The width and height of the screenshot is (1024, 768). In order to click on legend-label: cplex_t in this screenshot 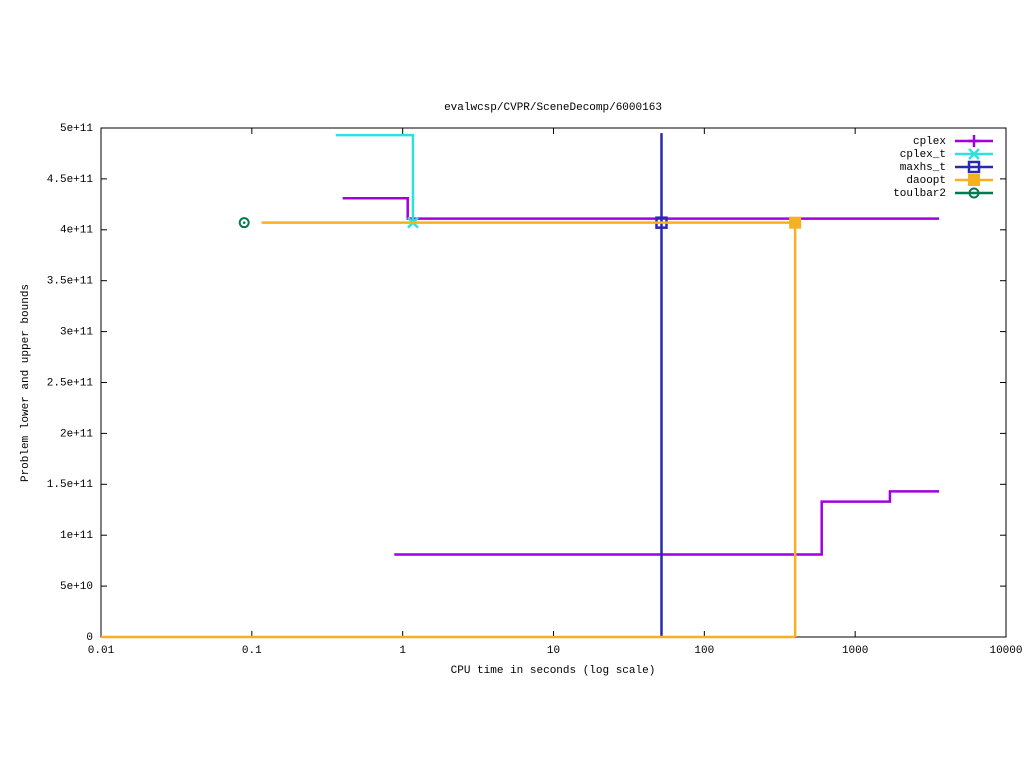, I will do `click(923, 155)`.